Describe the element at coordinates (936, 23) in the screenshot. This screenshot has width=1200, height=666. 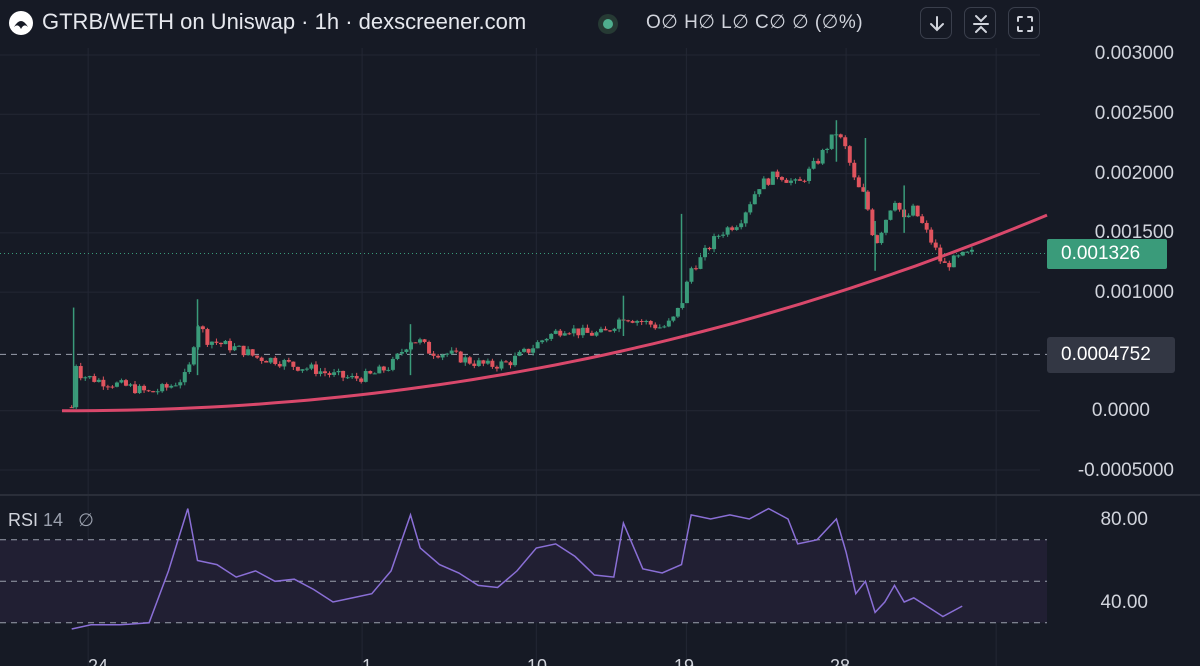
I see `download-button` at that location.